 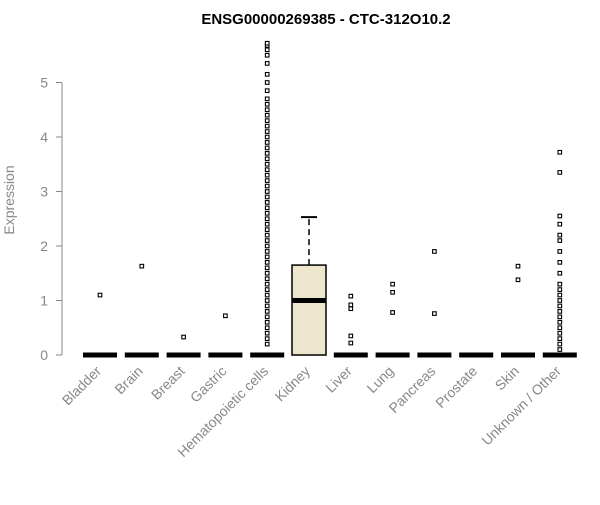 What do you see at coordinates (521, 406) in the screenshot?
I see `category-label: Unknown / Other` at bounding box center [521, 406].